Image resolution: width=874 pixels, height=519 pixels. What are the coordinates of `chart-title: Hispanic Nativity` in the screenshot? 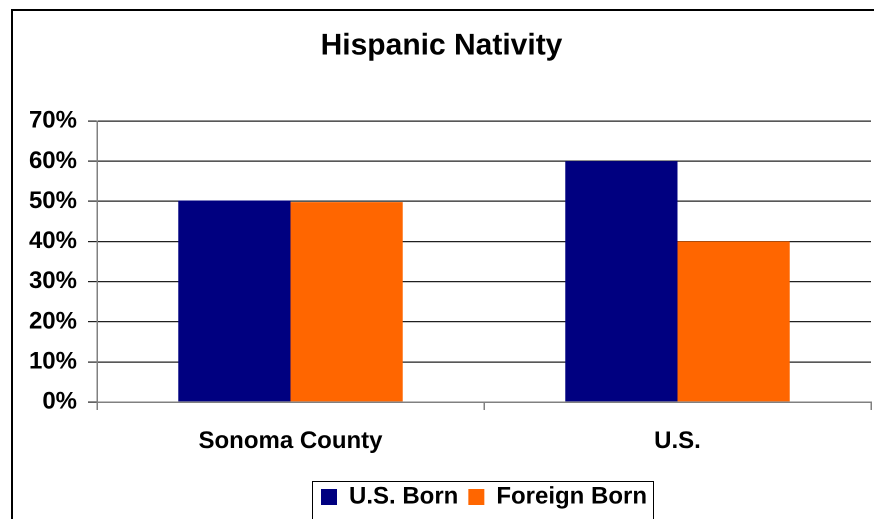 It's located at (441, 45).